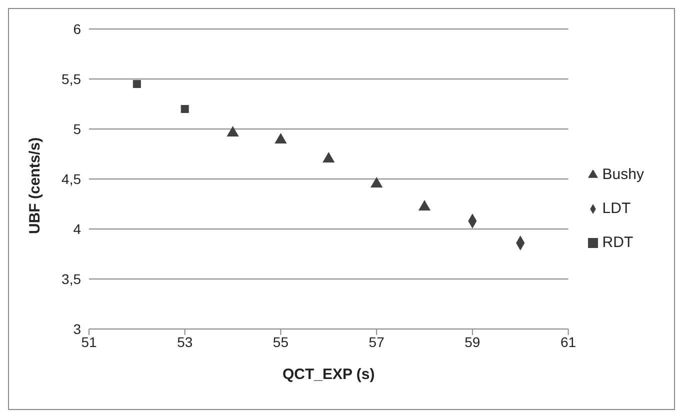  I want to click on y-tick-label: 4, so click(77, 228).